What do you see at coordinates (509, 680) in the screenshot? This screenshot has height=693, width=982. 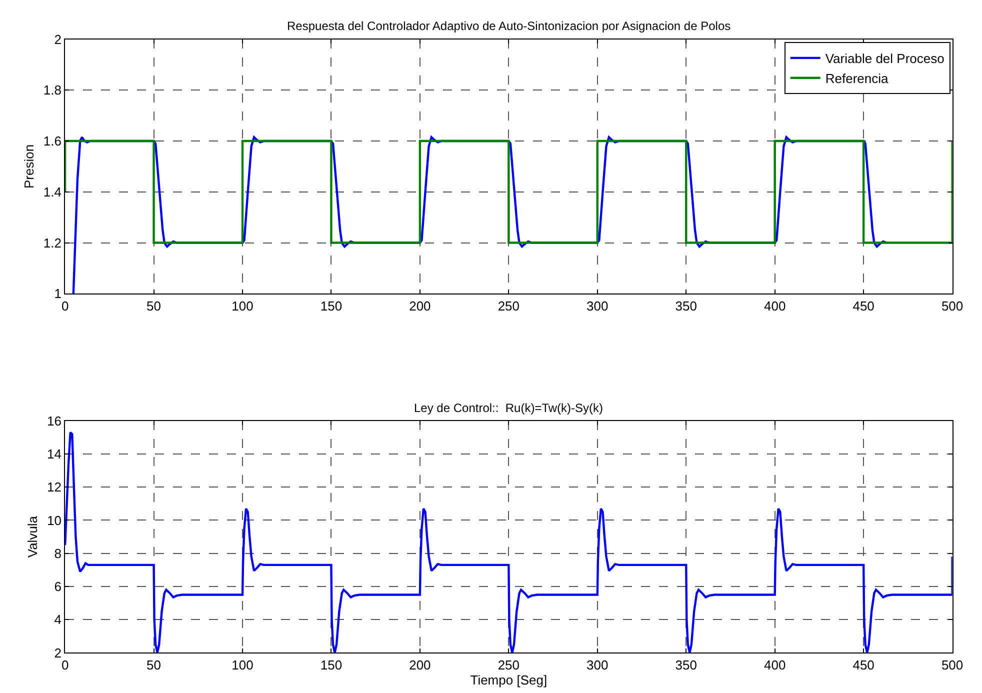 I see `x-axis-title: Tiempo [Seg]` at bounding box center [509, 680].